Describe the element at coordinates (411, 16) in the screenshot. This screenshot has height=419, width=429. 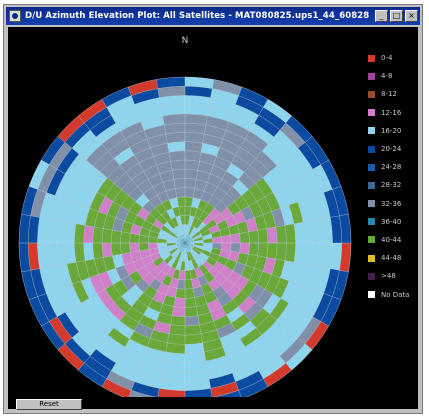
I see `close-button: ×` at that location.